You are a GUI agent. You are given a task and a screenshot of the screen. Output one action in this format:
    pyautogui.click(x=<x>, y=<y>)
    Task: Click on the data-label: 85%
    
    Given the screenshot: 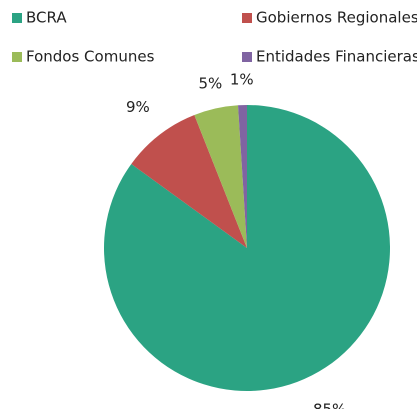 What is the action you would take?
    pyautogui.click(x=329, y=405)
    